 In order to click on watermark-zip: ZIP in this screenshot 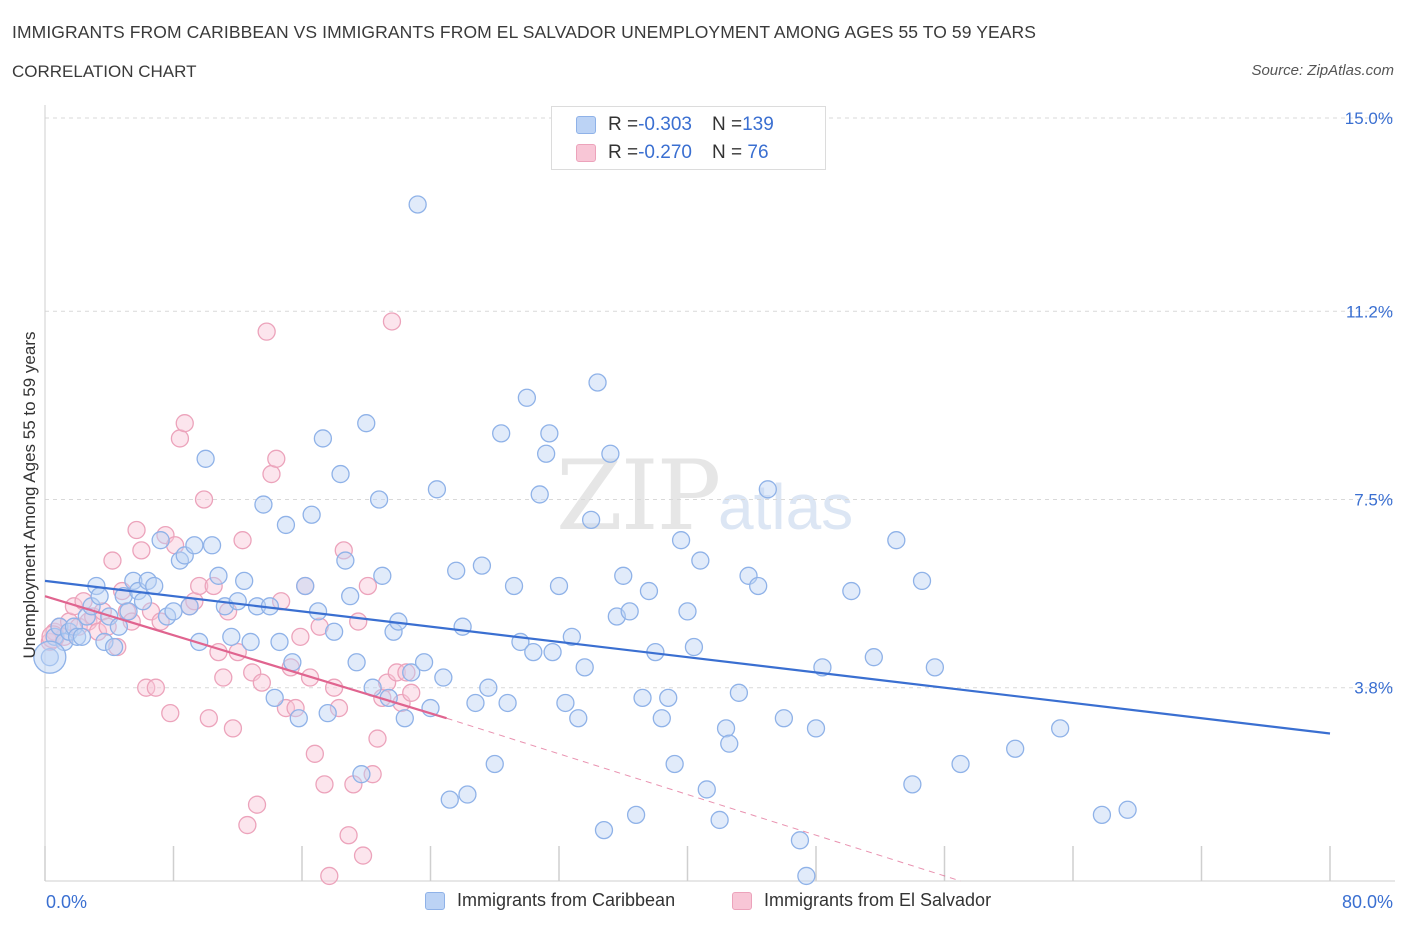, I will do `click(638, 496)`.